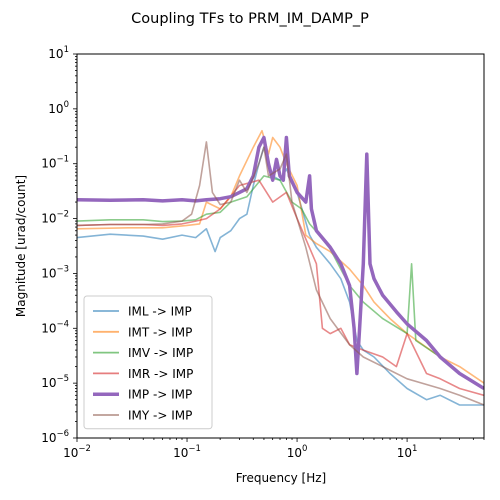 The width and height of the screenshot is (500, 500). What do you see at coordinates (58, 108) in the screenshot?
I see `y-tick-label: 10⁰` at bounding box center [58, 108].